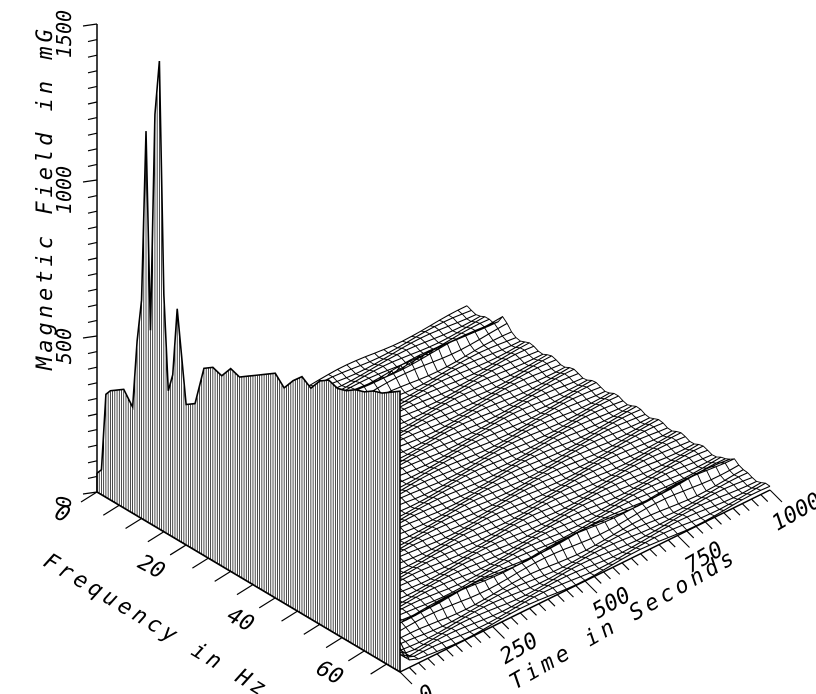  I want to click on y-tick-label: 0, so click(427, 687).